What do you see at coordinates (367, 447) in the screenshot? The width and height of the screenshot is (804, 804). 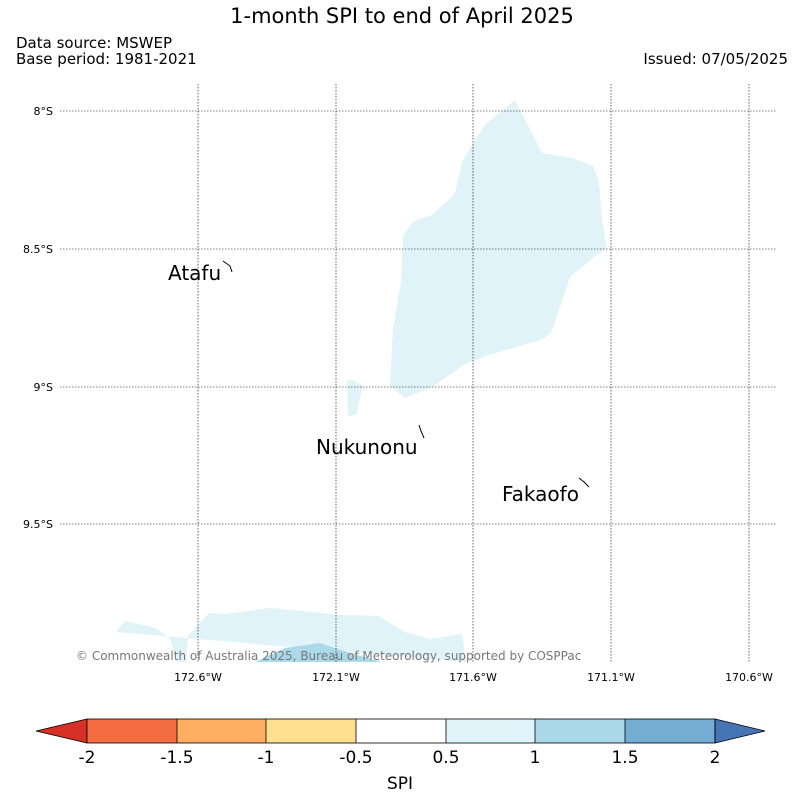 I see `place-label-nukunonu: Nukunonu` at bounding box center [367, 447].